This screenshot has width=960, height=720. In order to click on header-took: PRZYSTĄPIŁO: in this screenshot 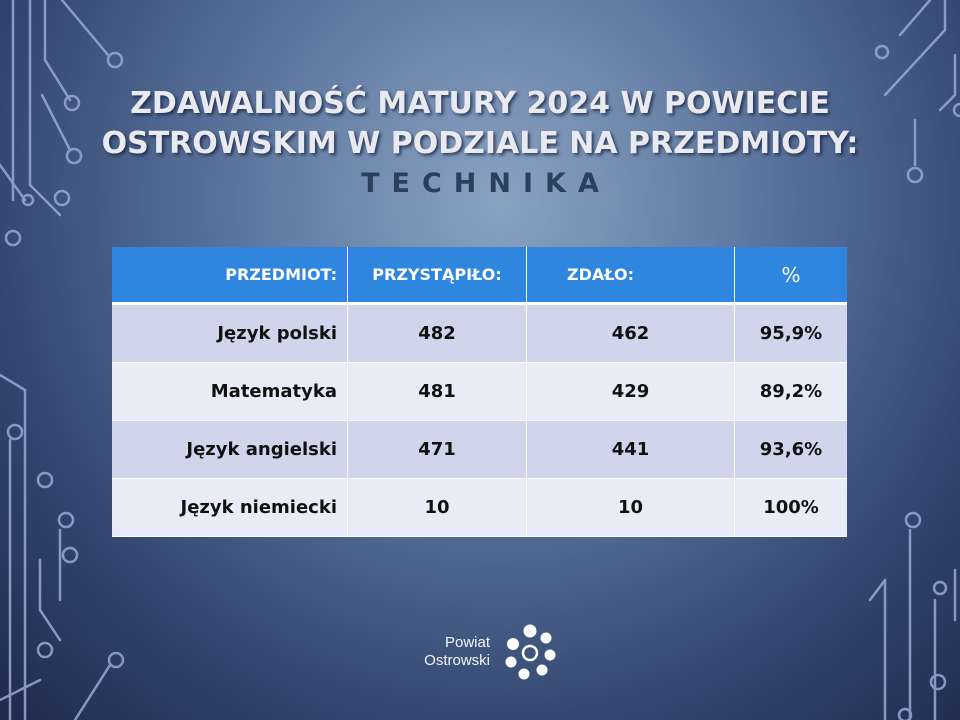, I will do `click(437, 276)`.